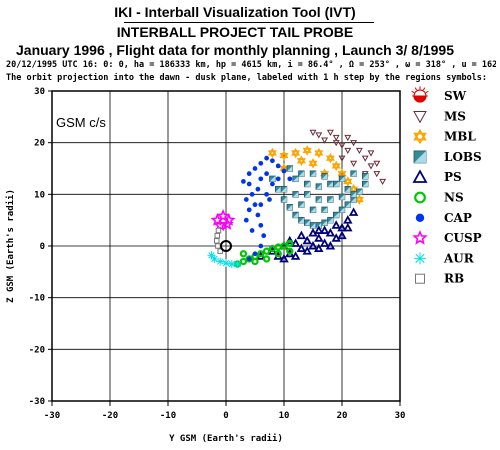 This screenshot has height=450, width=500. I want to click on coordinate-system-label: GSM c/s, so click(81, 122).